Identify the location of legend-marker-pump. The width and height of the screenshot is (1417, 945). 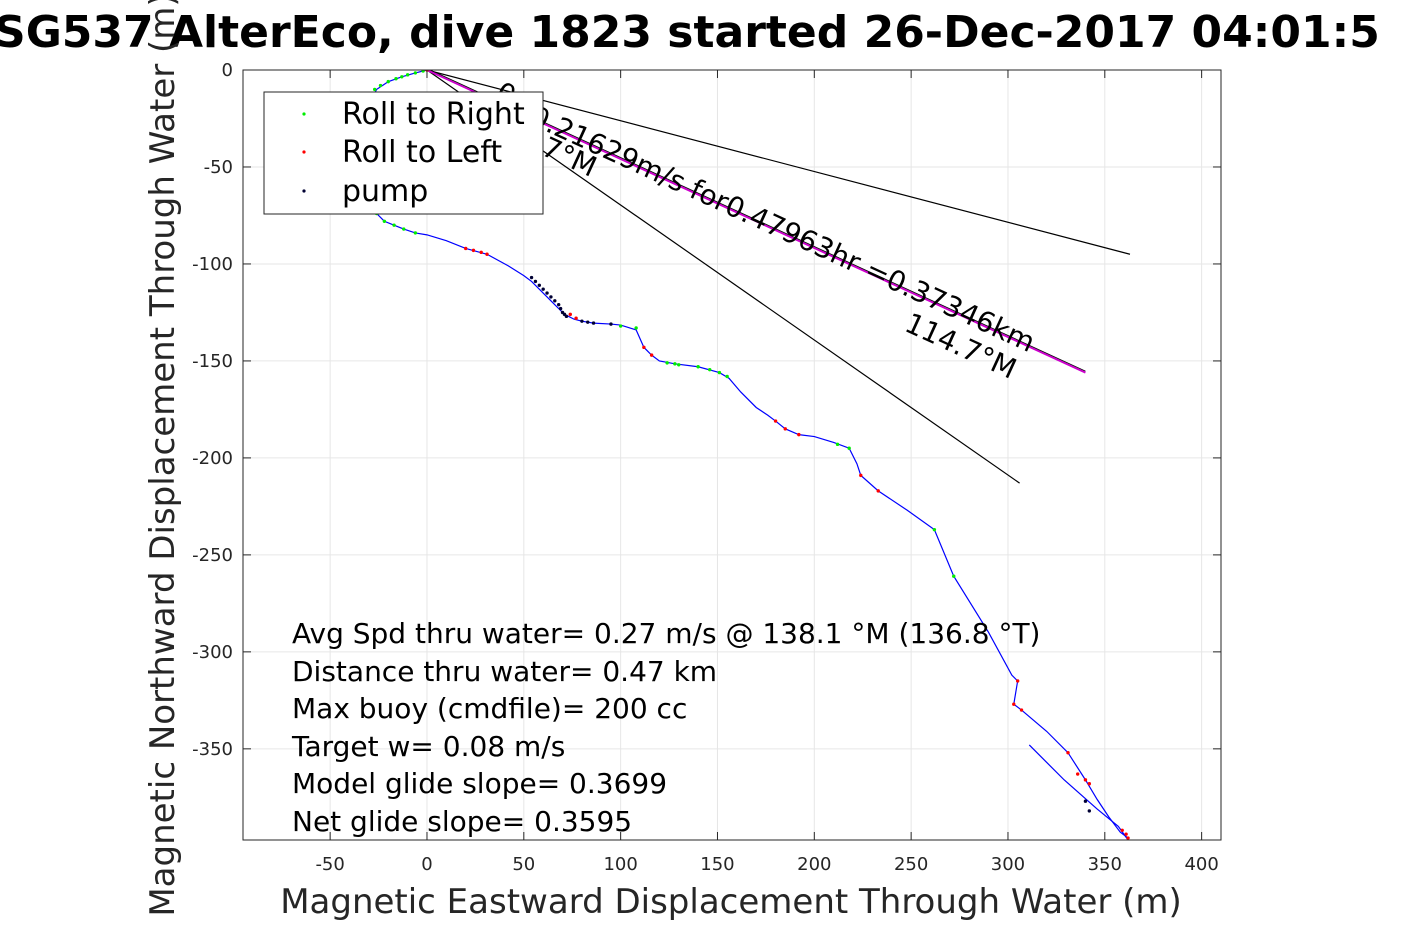
(304, 191).